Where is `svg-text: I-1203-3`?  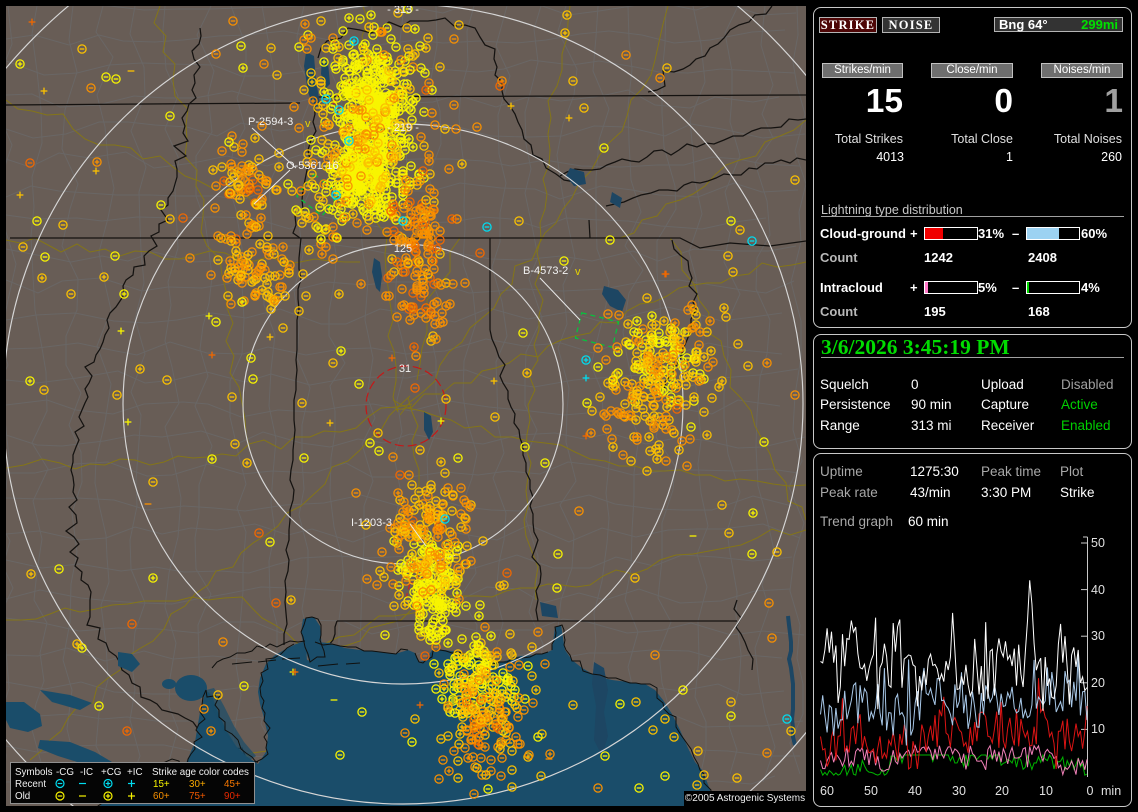 svg-text: I-1203-3 is located at coordinates (371, 523).